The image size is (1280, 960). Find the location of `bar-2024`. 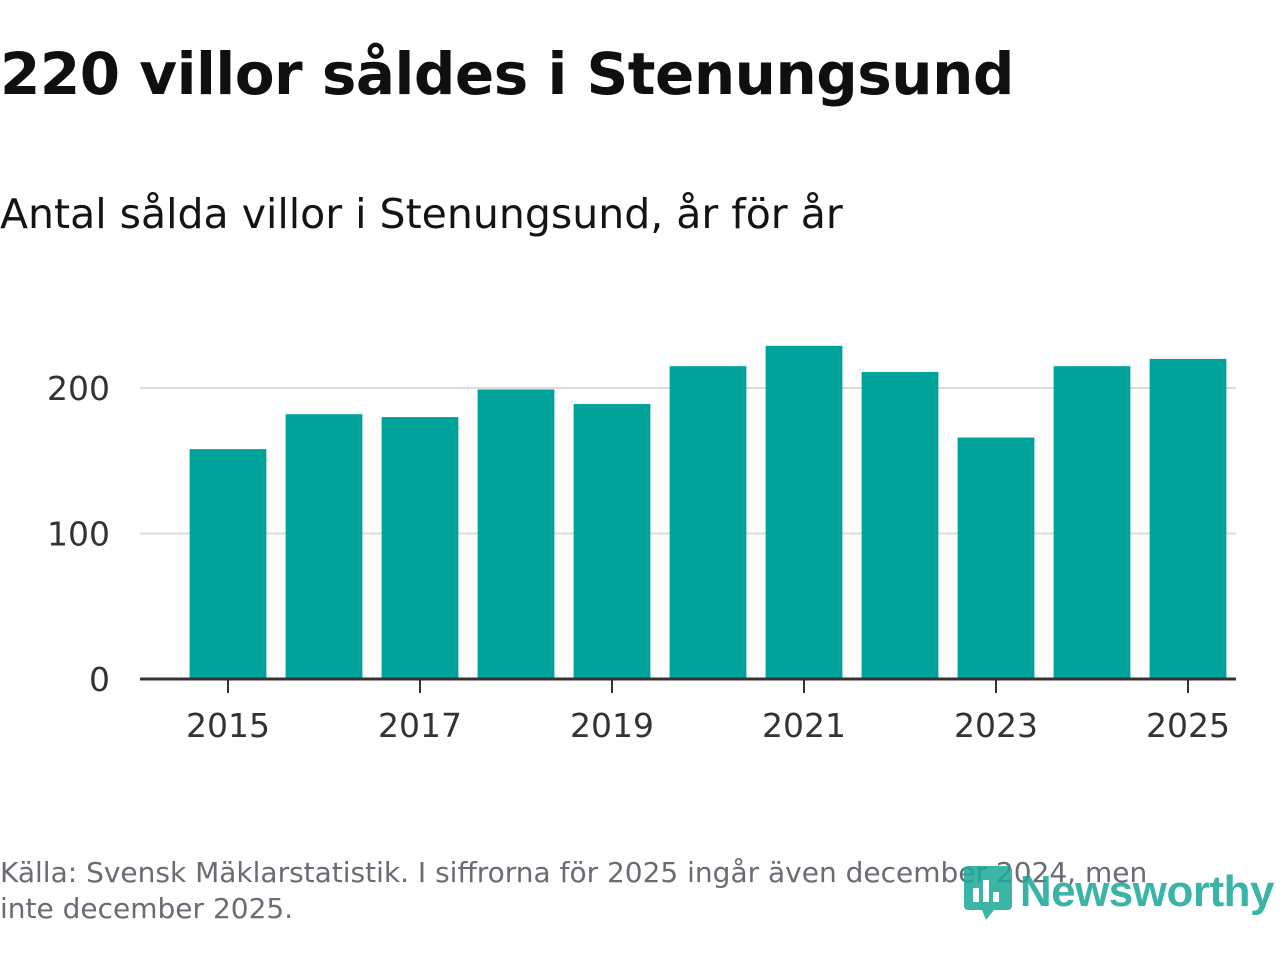

bar-2024 is located at coordinates (1092, 522).